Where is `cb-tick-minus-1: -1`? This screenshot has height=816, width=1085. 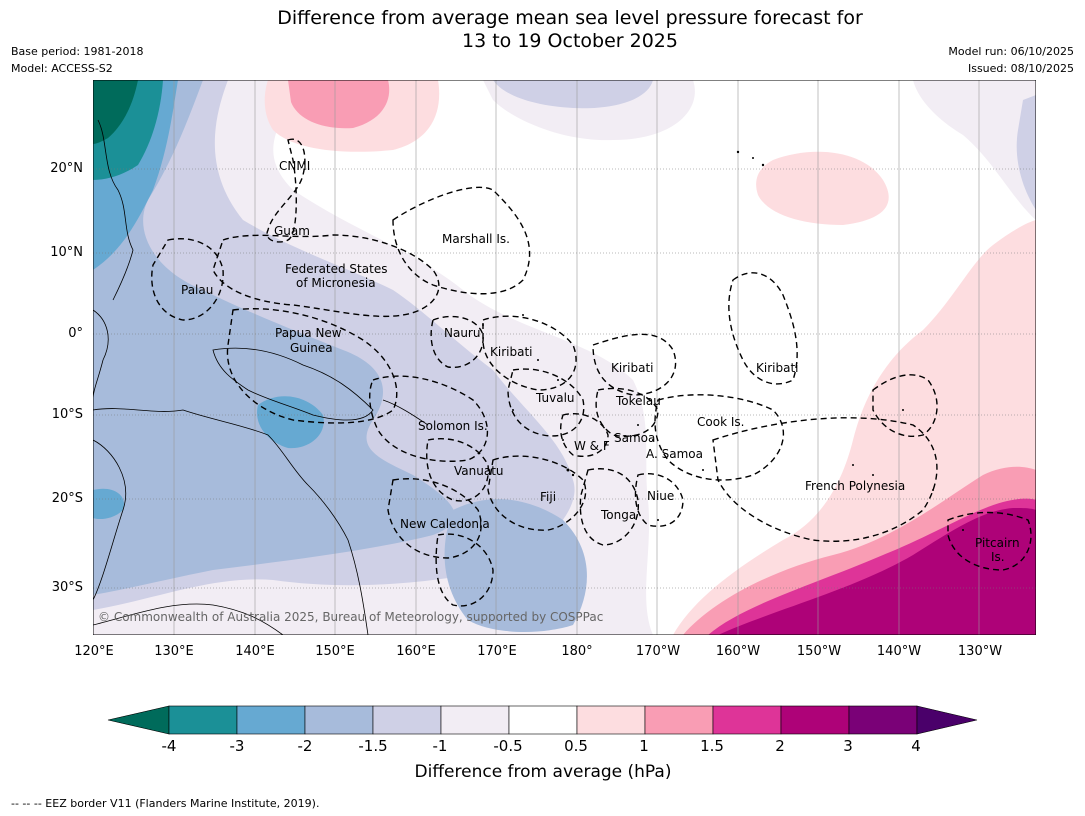
cb-tick-minus-1: -1 is located at coordinates (440, 746).